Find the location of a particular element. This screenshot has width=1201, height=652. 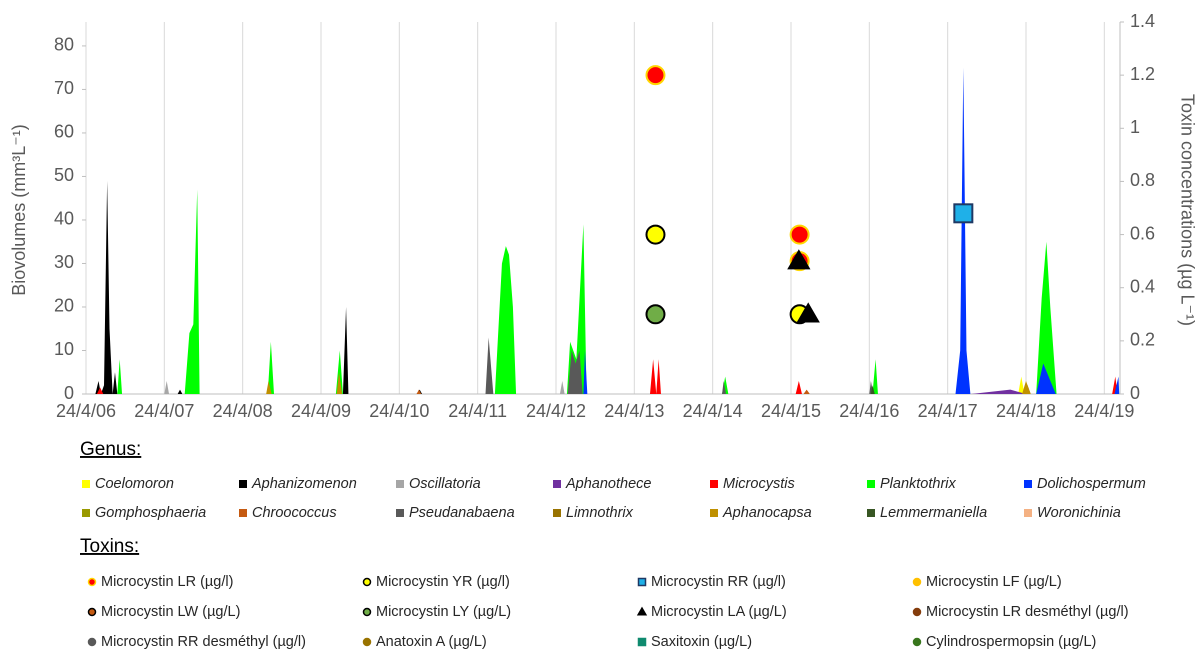

x-tick-label: 24/4/13 is located at coordinates (634, 411).